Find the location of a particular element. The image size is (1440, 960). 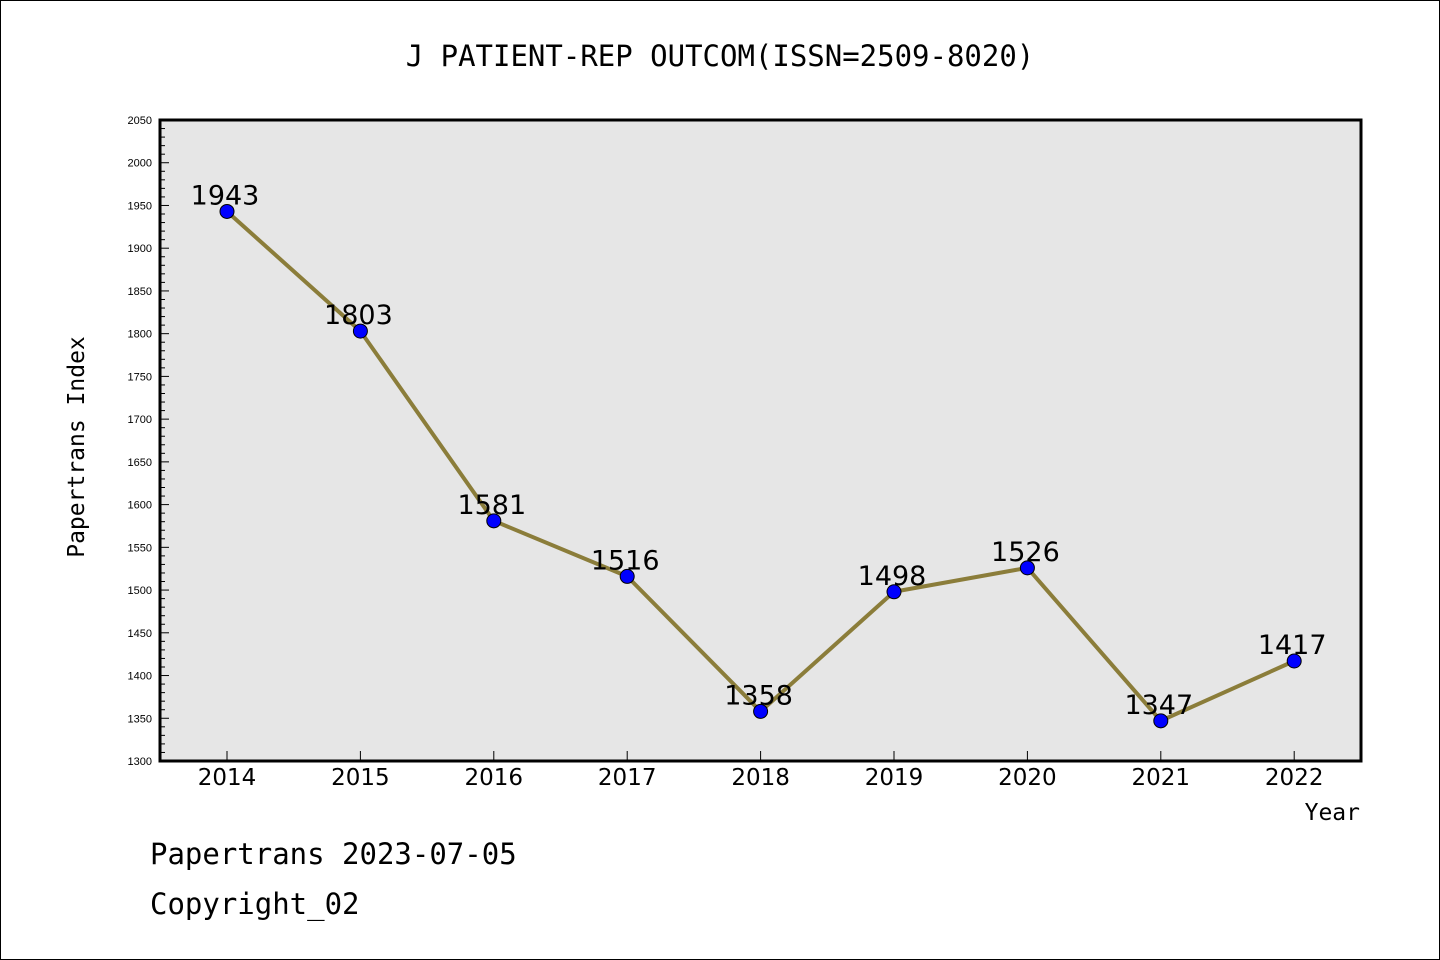

y-tick-label: 2050 is located at coordinates (140, 121).